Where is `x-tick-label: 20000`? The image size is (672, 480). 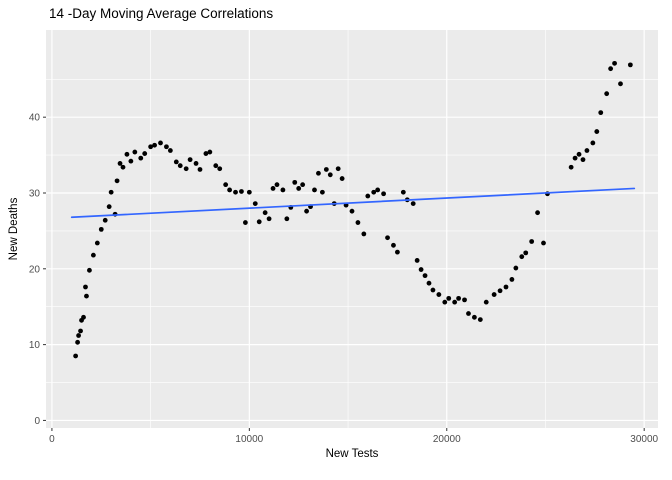
x-tick-label: 20000 is located at coordinates (447, 439).